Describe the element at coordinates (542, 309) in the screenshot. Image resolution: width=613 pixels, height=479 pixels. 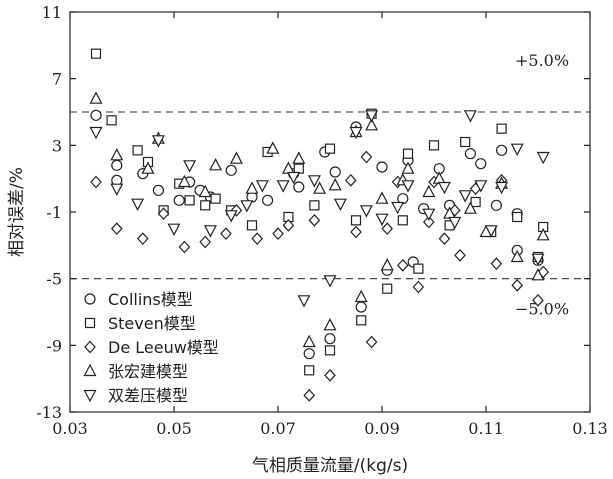
I see `reference-line-label: −5.0%` at that location.